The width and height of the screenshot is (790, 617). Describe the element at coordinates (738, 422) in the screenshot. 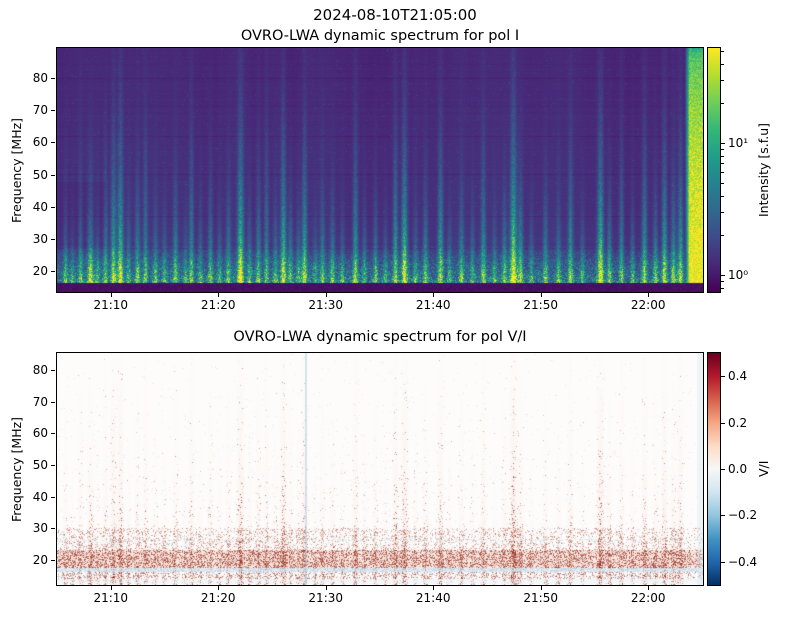

I see `colorbar-tick-label: 0.2` at that location.